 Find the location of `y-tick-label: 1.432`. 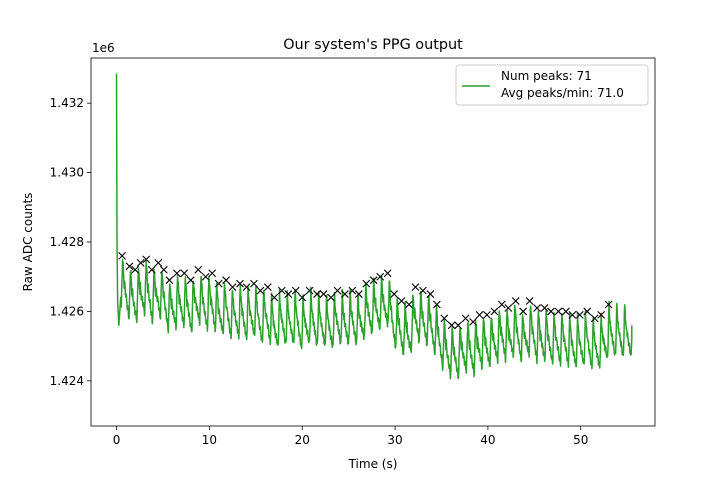

y-tick-label: 1.432 is located at coordinates (67, 103).